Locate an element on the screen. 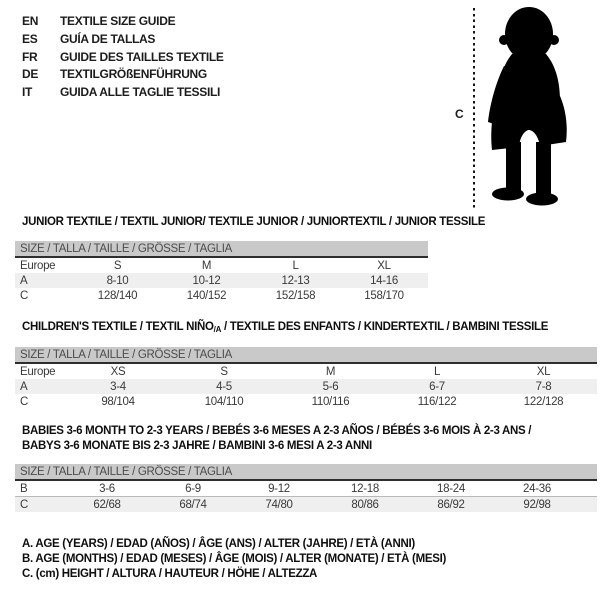 This screenshot has width=600, height=600. table-row: A 8-10 10-12 12-13 14-16 is located at coordinates (222, 280).